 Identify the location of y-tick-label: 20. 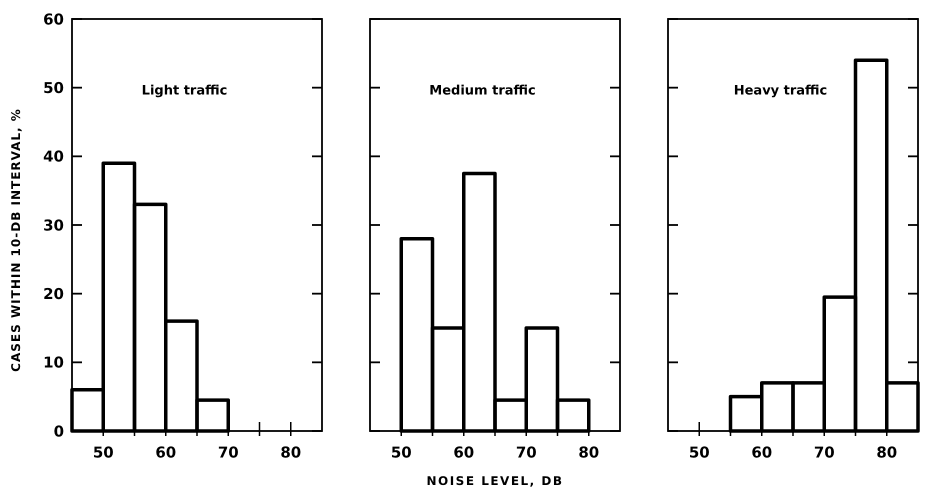
(53, 293).